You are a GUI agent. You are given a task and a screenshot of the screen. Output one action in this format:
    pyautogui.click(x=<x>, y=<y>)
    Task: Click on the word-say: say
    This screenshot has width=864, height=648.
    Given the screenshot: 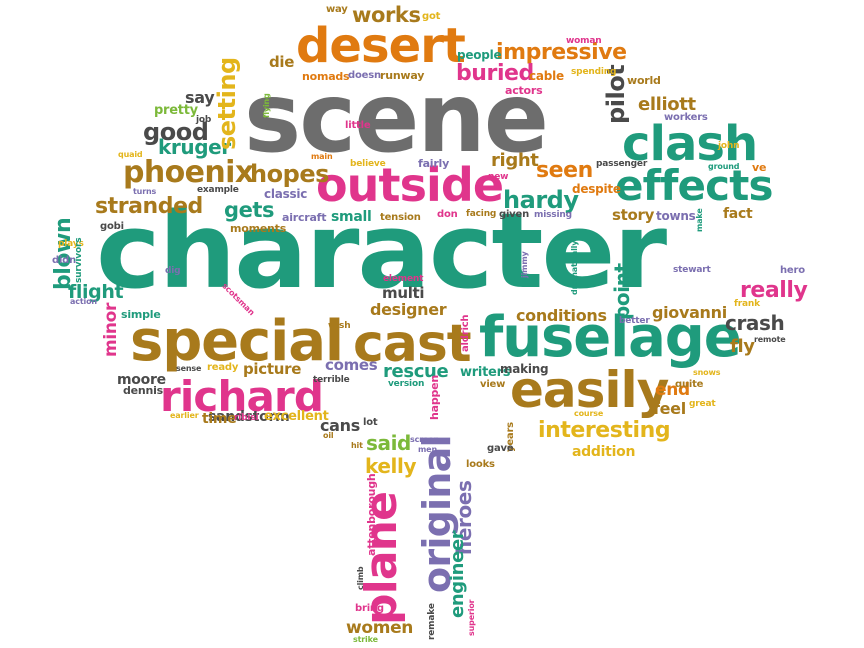 What is the action you would take?
    pyautogui.click(x=200, y=97)
    